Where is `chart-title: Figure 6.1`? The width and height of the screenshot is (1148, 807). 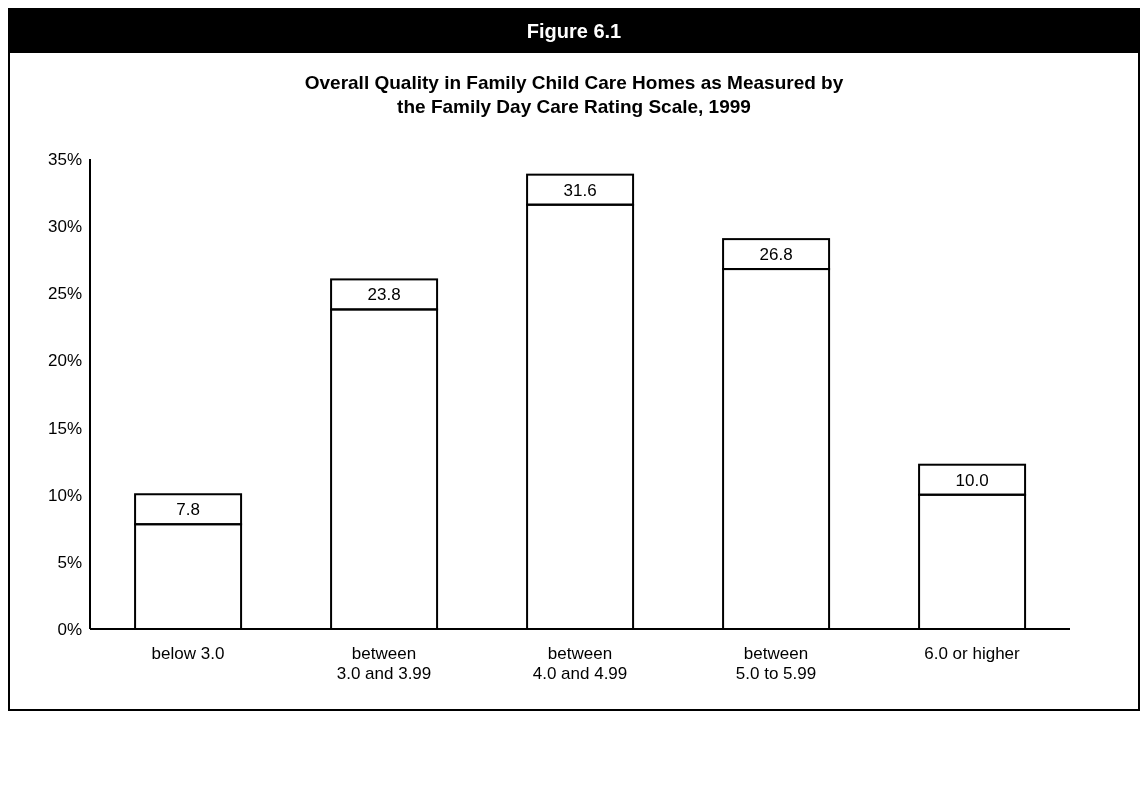
chart-title: Figure 6.1 is located at coordinates (574, 31).